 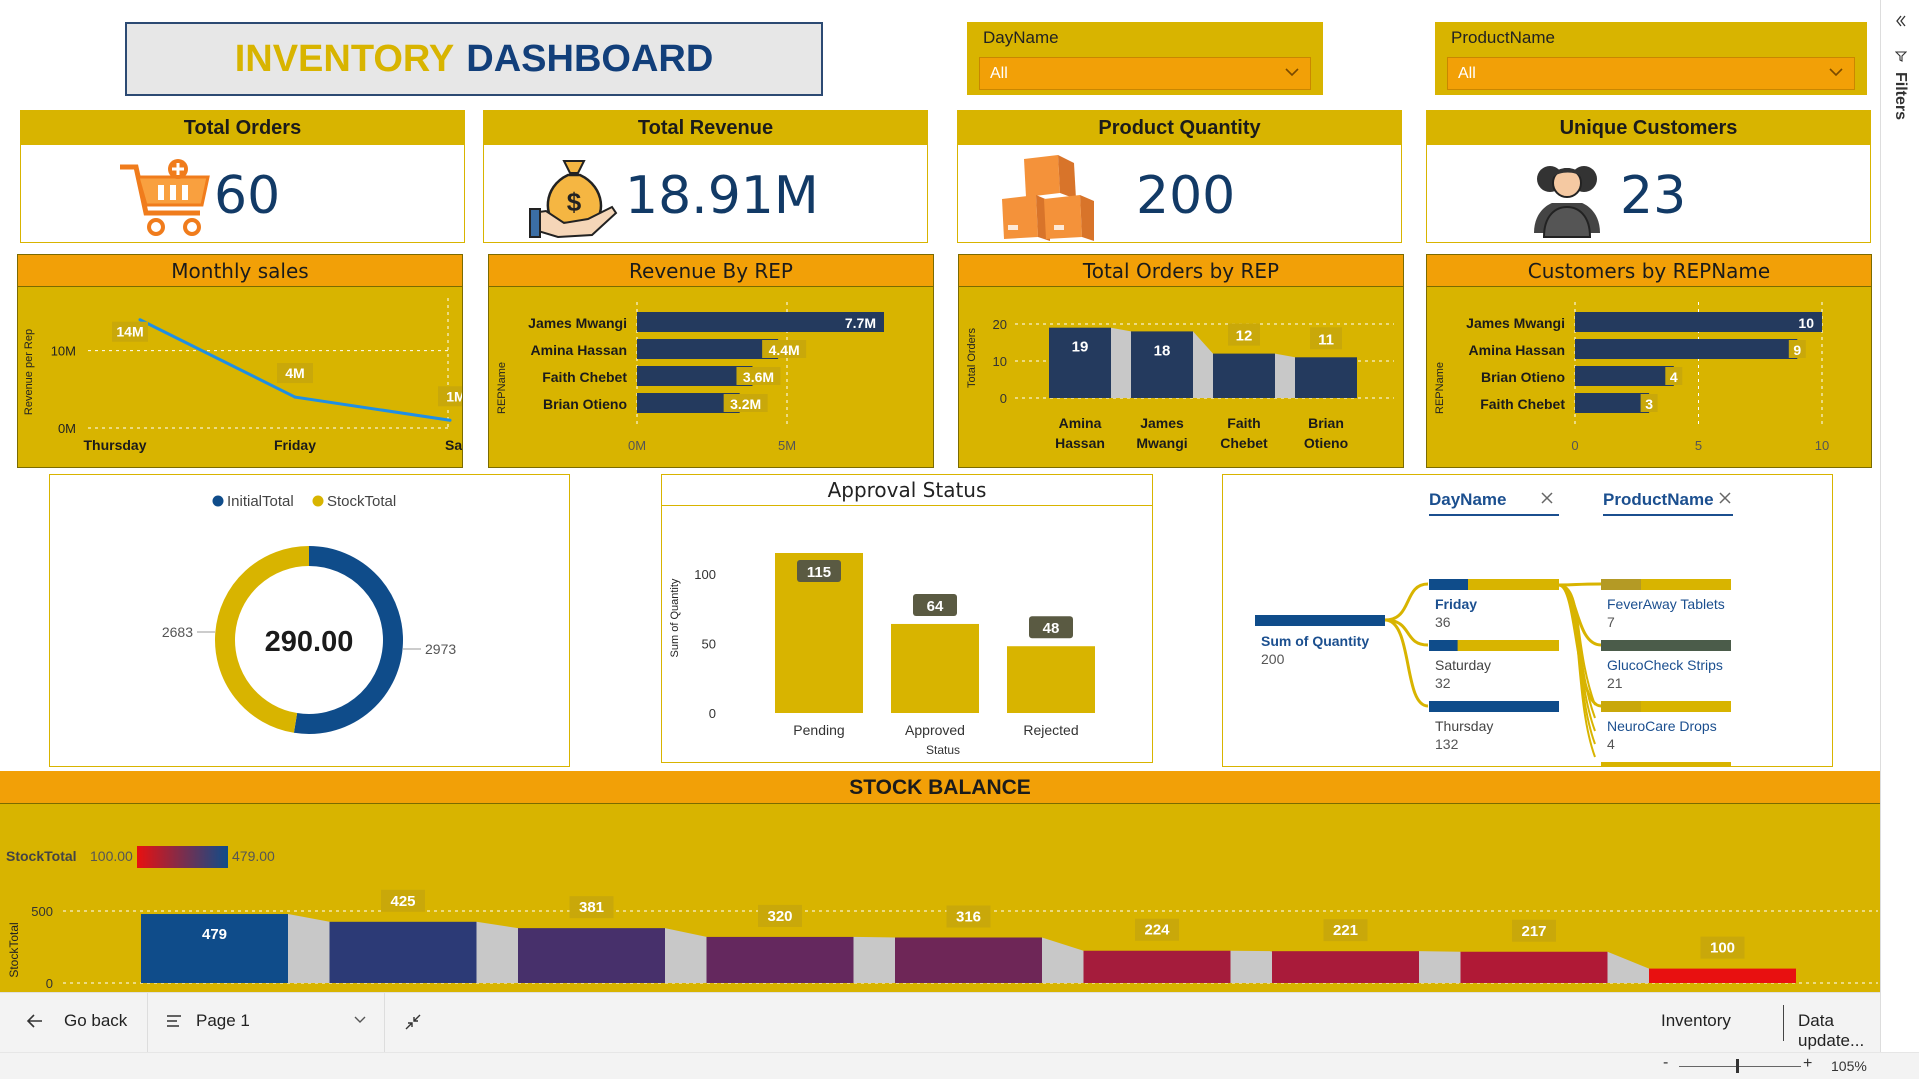 I want to click on y-tick-label: 10M, so click(x=63, y=351).